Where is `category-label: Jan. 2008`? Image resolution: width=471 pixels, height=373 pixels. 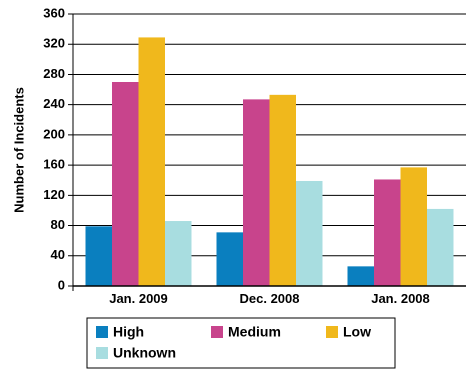 category-label: Jan. 2008 is located at coordinates (400, 298).